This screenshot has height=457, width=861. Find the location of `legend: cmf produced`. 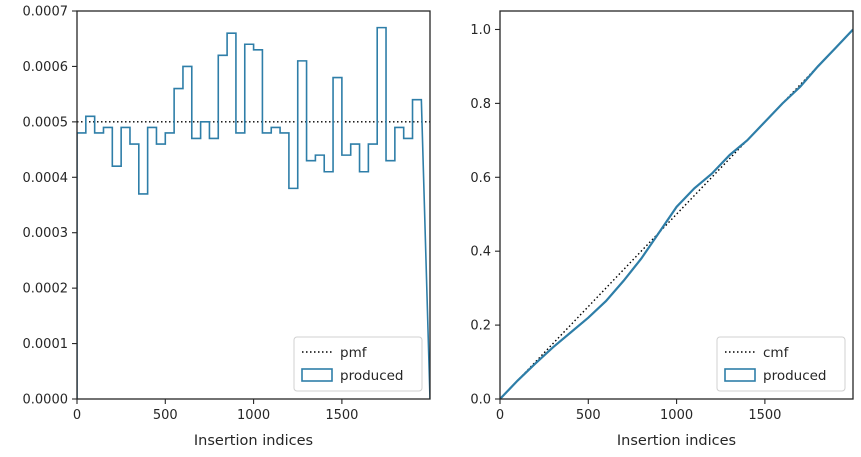

legend: cmf produced is located at coordinates (781, 364).